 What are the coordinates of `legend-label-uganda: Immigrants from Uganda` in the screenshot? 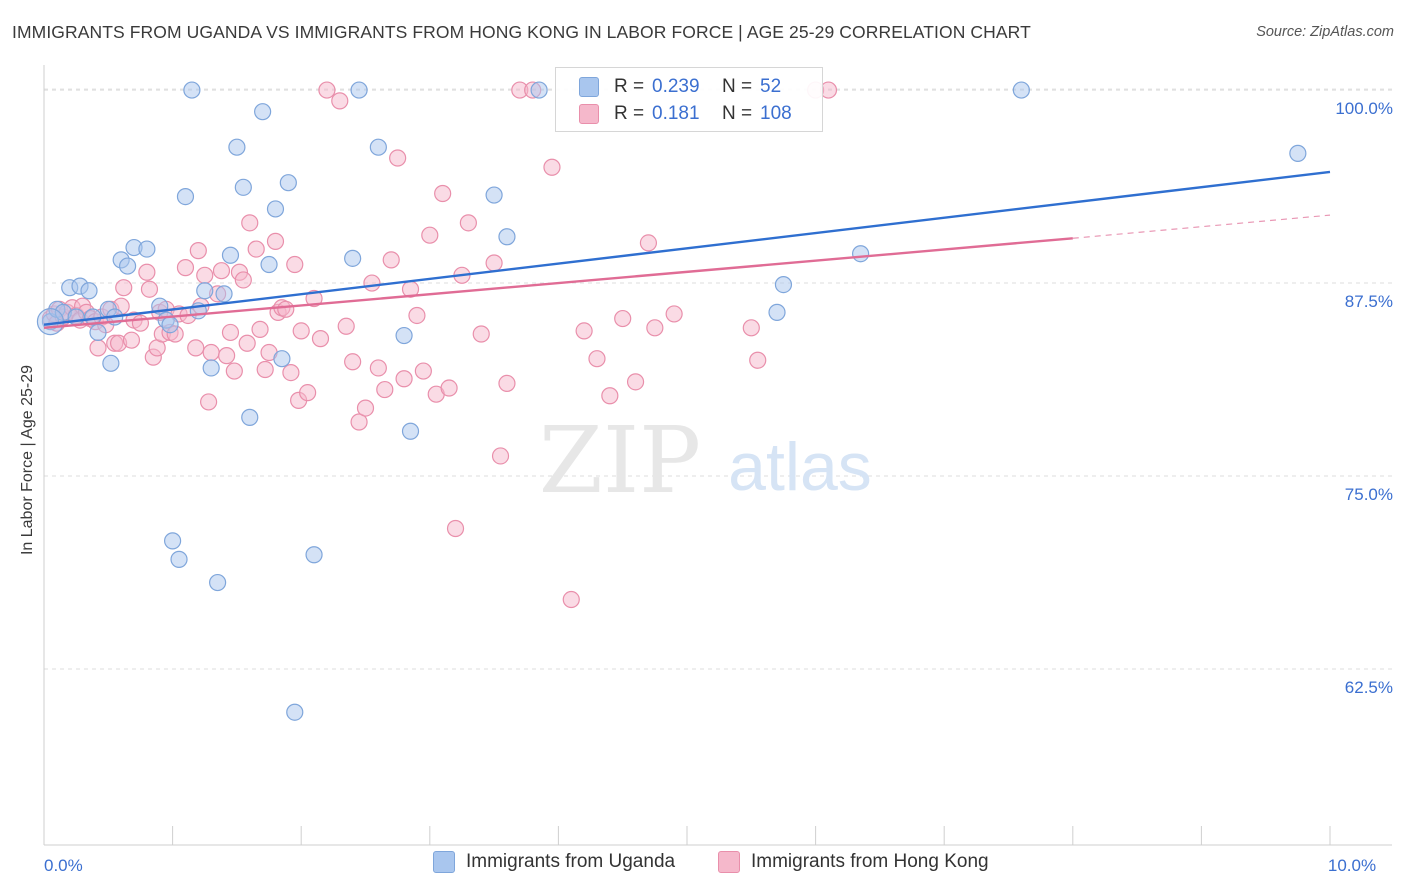 It's located at (571, 861).